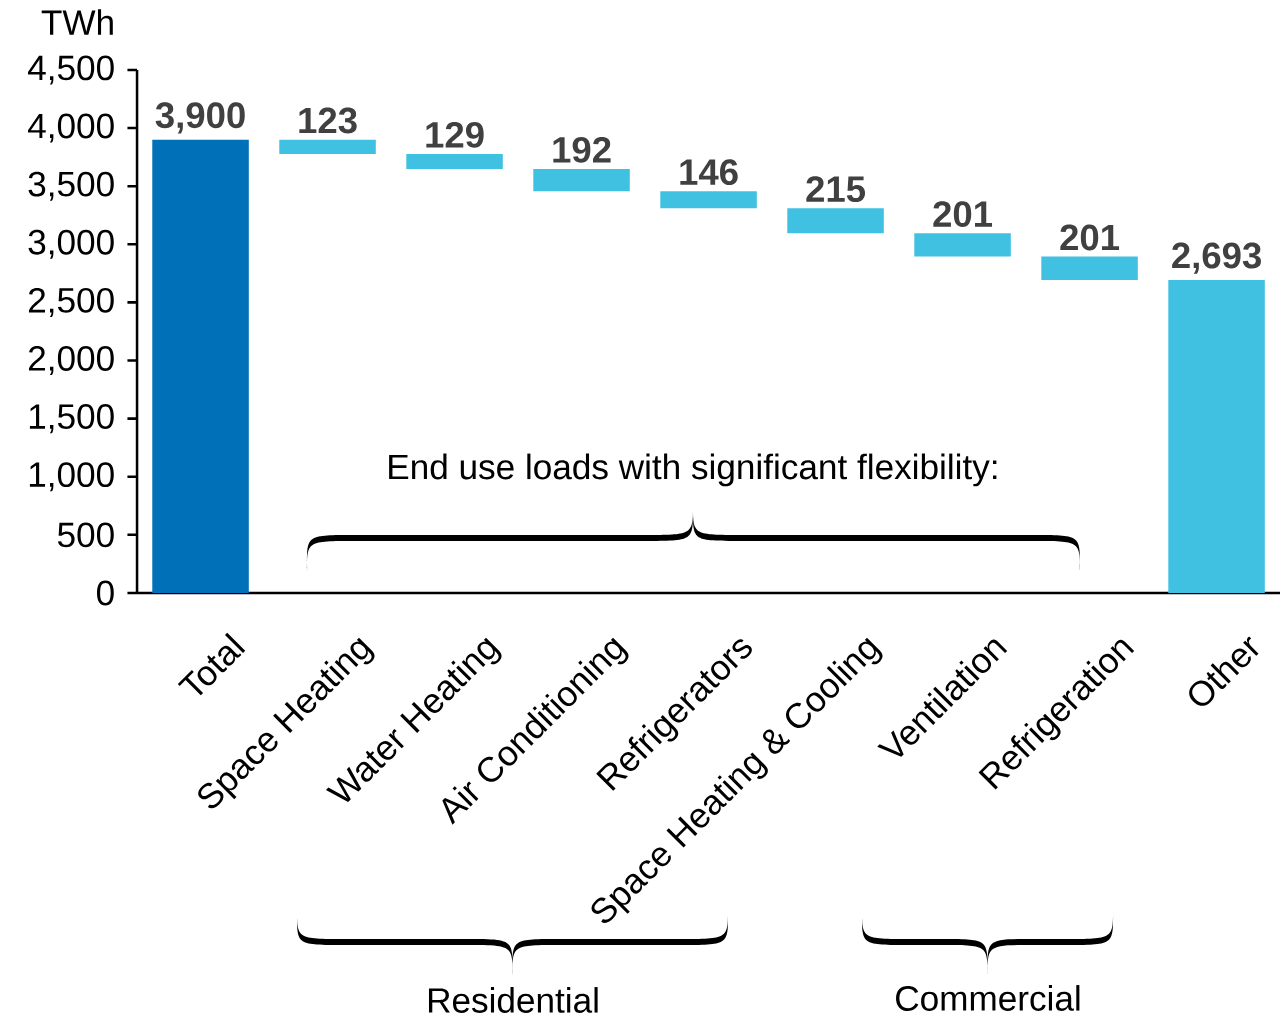  I want to click on data-label: 3,900, so click(200, 118).